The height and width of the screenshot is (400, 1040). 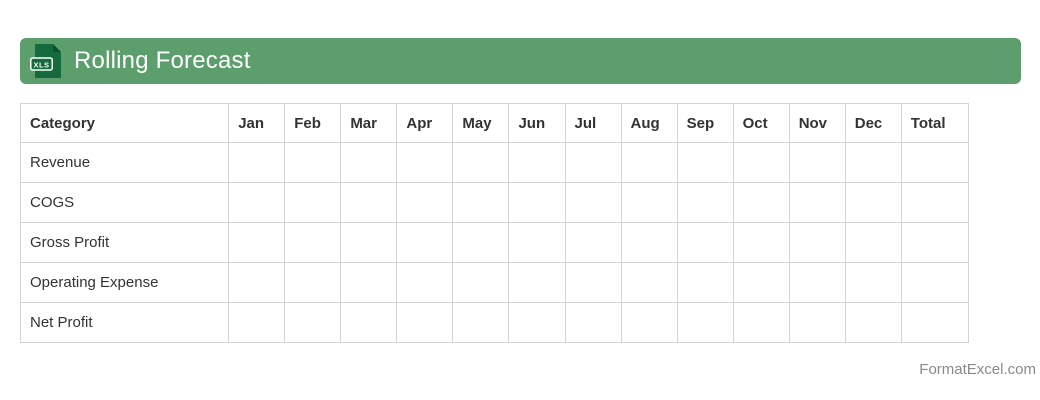 I want to click on cell-cogs-jan, so click(x=257, y=202).